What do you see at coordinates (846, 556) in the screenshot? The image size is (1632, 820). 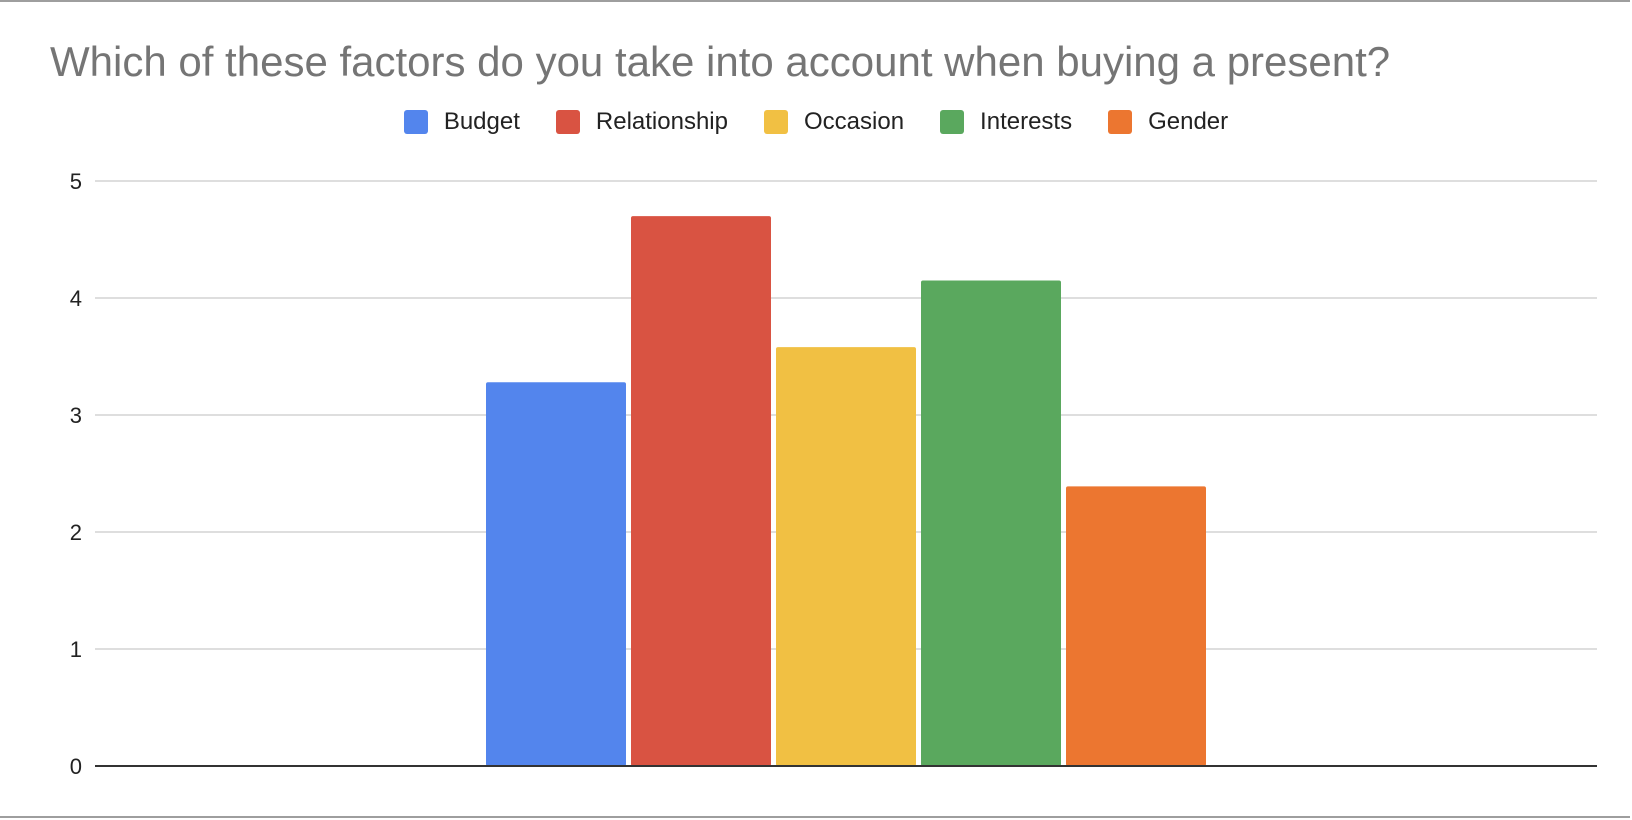 I see `bar-occasion` at bounding box center [846, 556].